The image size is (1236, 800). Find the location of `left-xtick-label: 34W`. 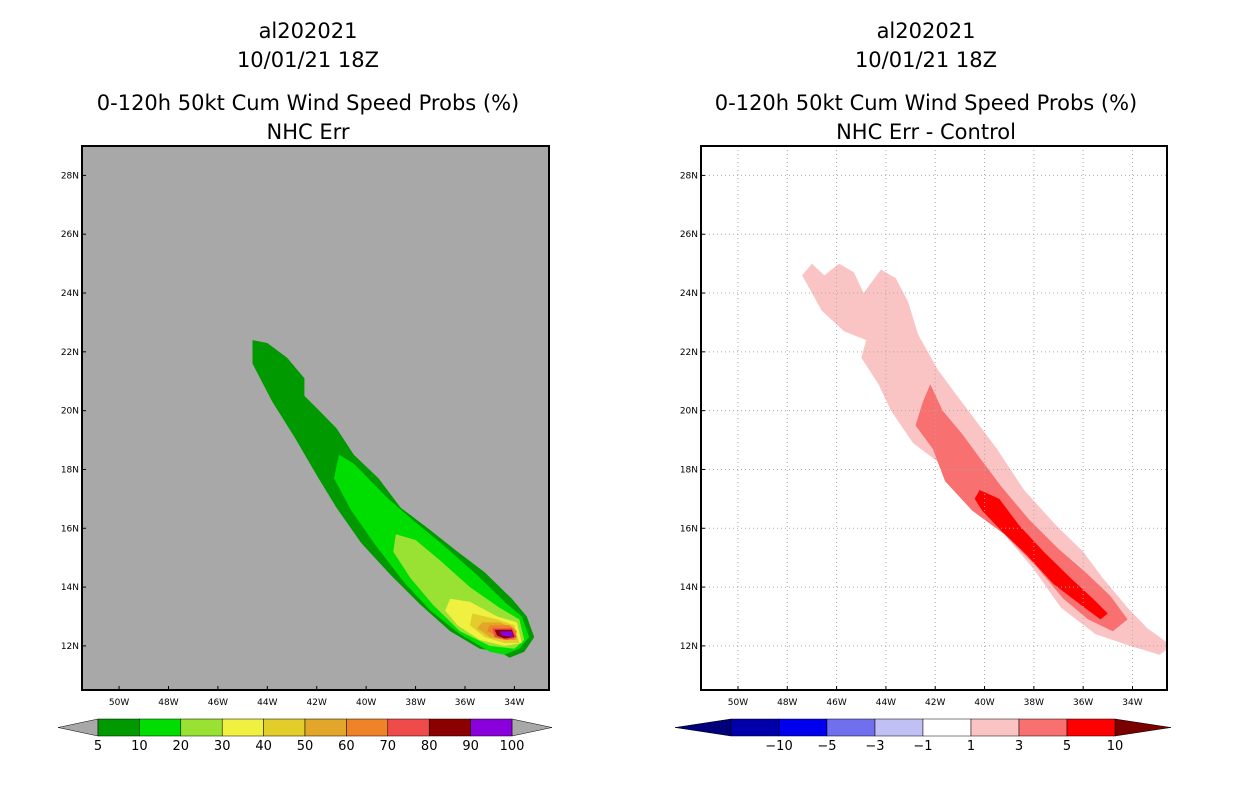

left-xtick-label: 34W is located at coordinates (514, 703).